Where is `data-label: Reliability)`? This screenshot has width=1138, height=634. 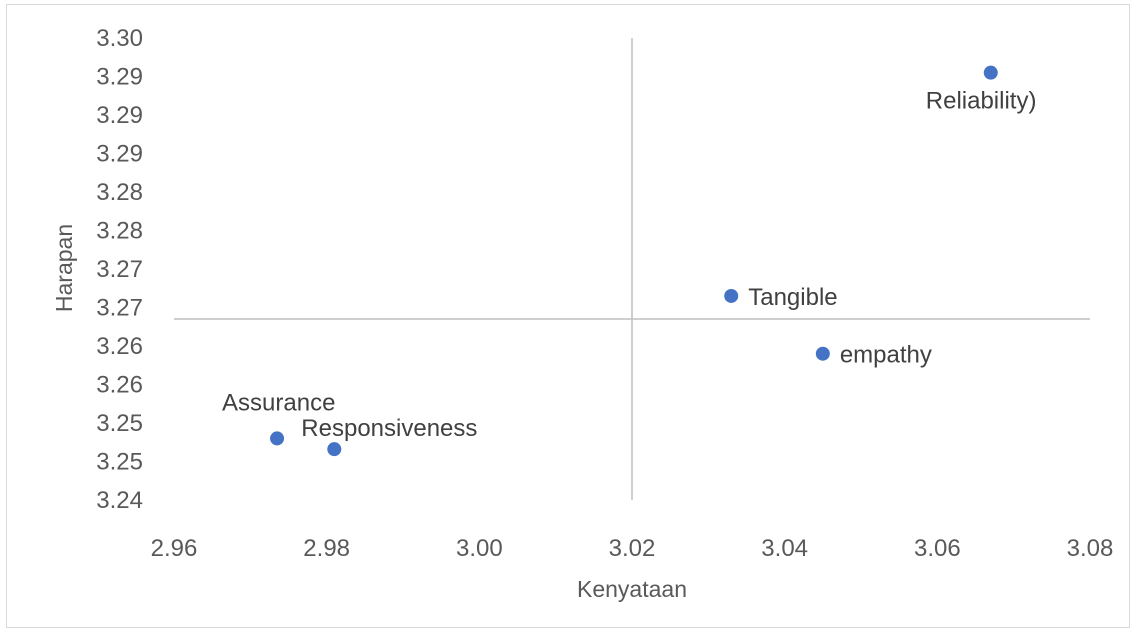 data-label: Reliability) is located at coordinates (981, 101).